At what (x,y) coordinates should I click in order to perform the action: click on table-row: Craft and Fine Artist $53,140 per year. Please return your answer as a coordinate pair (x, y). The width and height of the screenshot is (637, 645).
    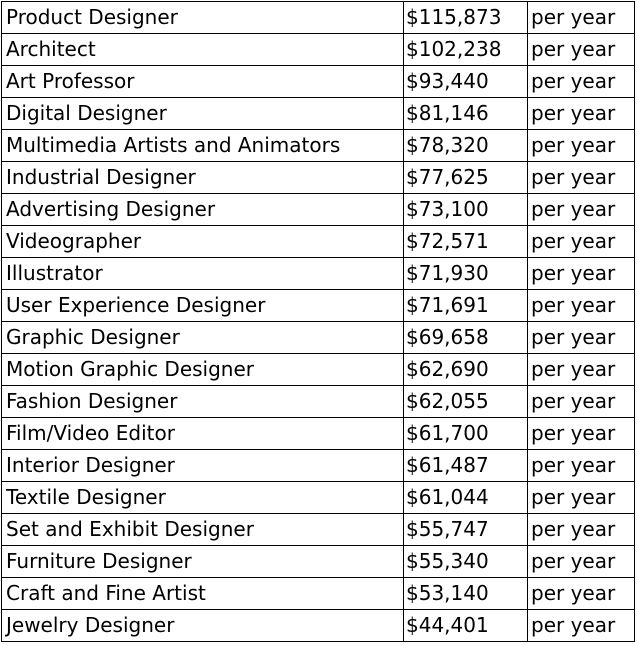
    Looking at the image, I should click on (318, 593).